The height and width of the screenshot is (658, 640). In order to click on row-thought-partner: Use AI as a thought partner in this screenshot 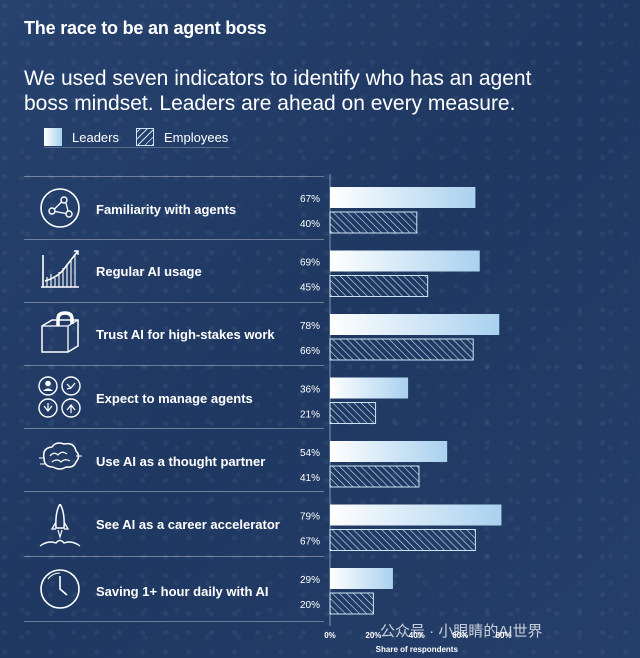, I will do `click(174, 460)`.